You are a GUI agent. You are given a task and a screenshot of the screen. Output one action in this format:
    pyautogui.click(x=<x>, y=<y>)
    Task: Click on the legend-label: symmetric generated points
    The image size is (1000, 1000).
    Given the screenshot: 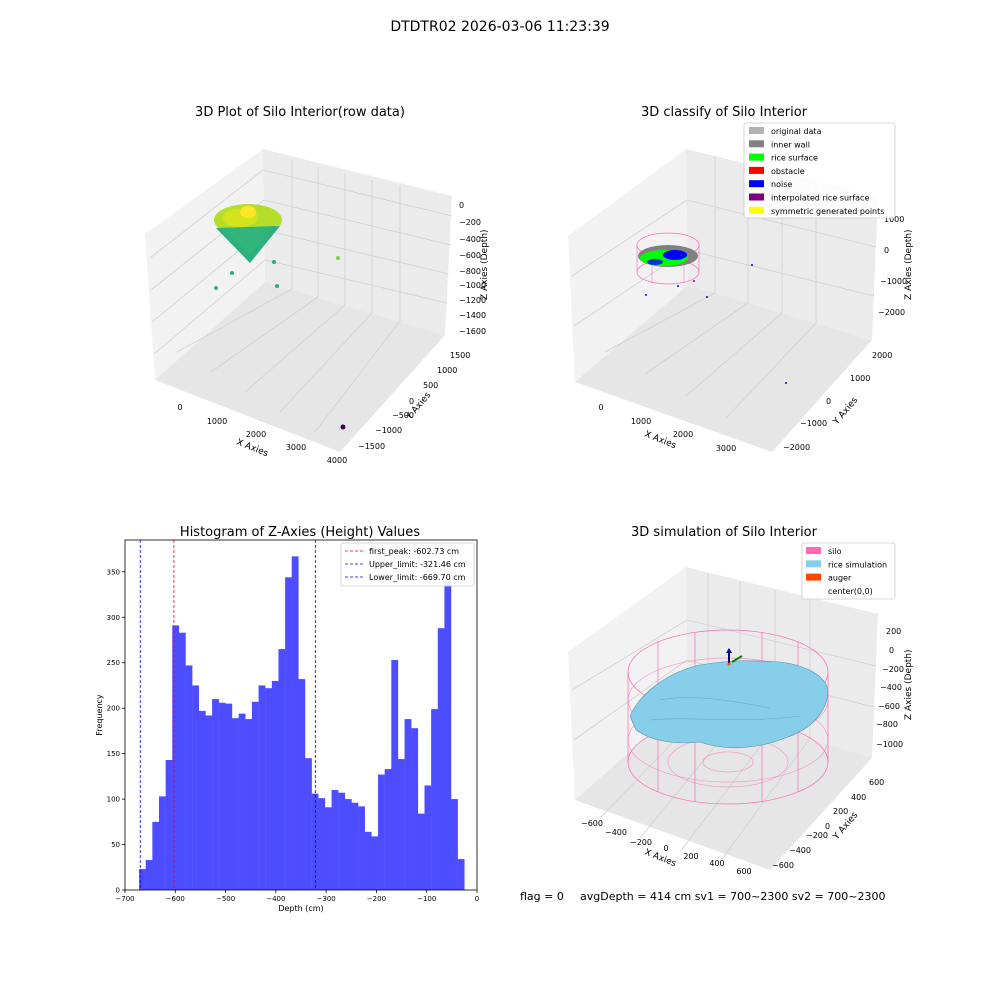 What is the action you would take?
    pyautogui.click(x=827, y=211)
    